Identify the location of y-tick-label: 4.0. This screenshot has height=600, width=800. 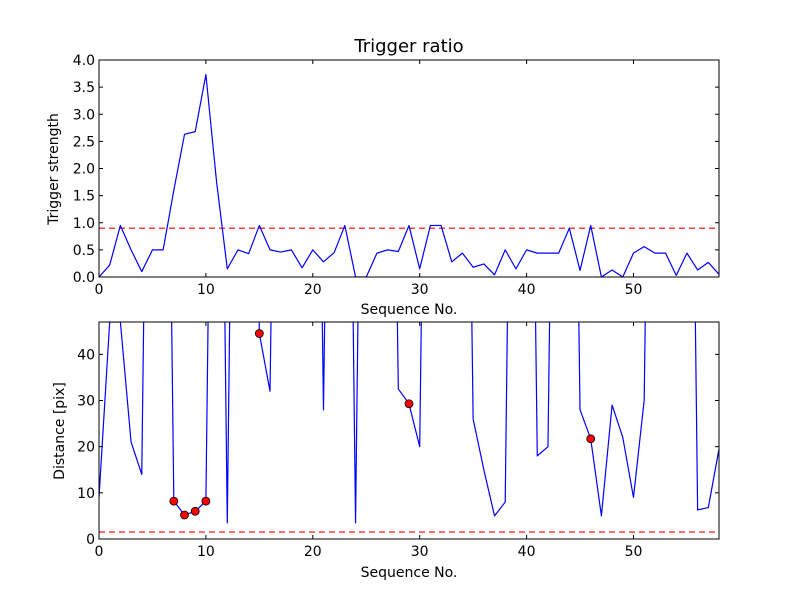
(84, 61).